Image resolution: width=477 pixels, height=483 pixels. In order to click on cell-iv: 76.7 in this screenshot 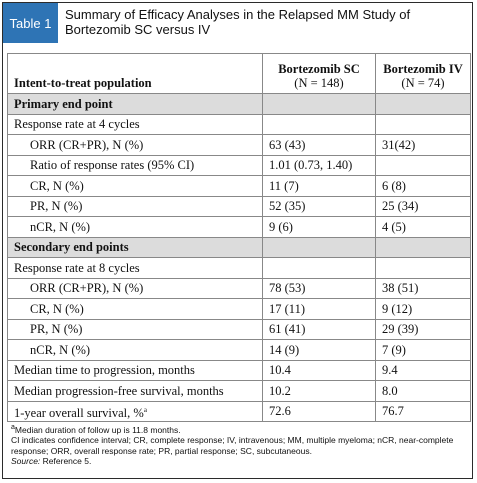, I will do `click(423, 411)`.